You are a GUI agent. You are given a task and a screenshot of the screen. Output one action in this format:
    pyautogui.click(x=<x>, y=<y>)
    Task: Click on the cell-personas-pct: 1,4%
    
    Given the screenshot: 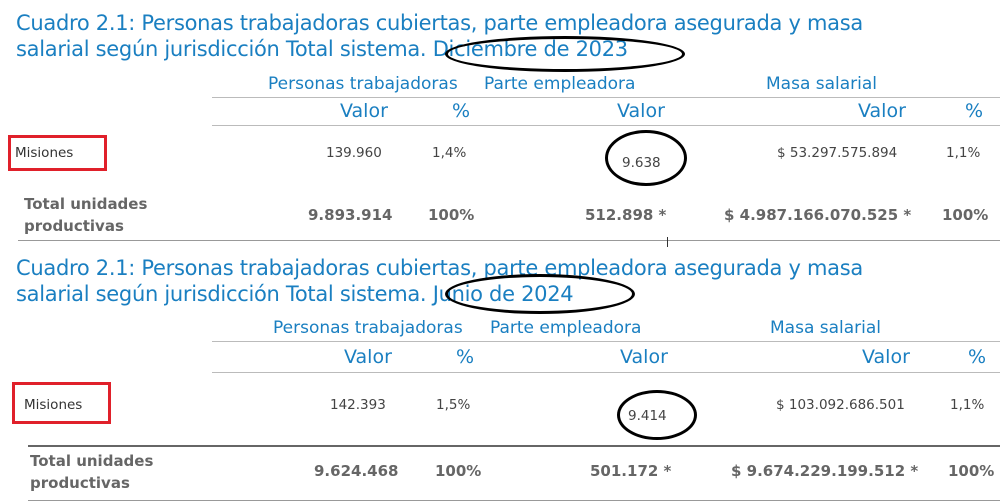 What is the action you would take?
    pyautogui.click(x=449, y=153)
    